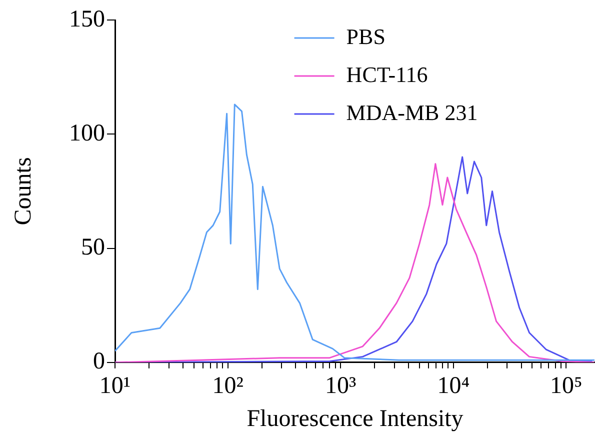 The height and width of the screenshot is (438, 595). Describe the element at coordinates (228, 386) in the screenshot. I see `x-tick-label: 10²` at that location.